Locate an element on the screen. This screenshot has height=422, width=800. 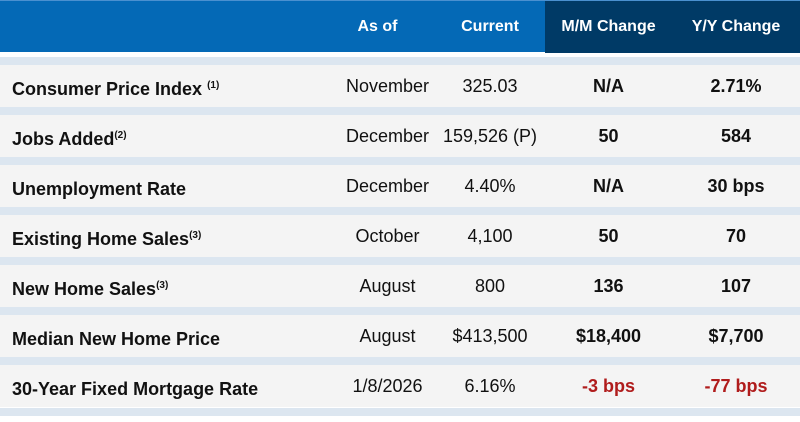
indicator-name: Median New Home Price is located at coordinates (116, 339).